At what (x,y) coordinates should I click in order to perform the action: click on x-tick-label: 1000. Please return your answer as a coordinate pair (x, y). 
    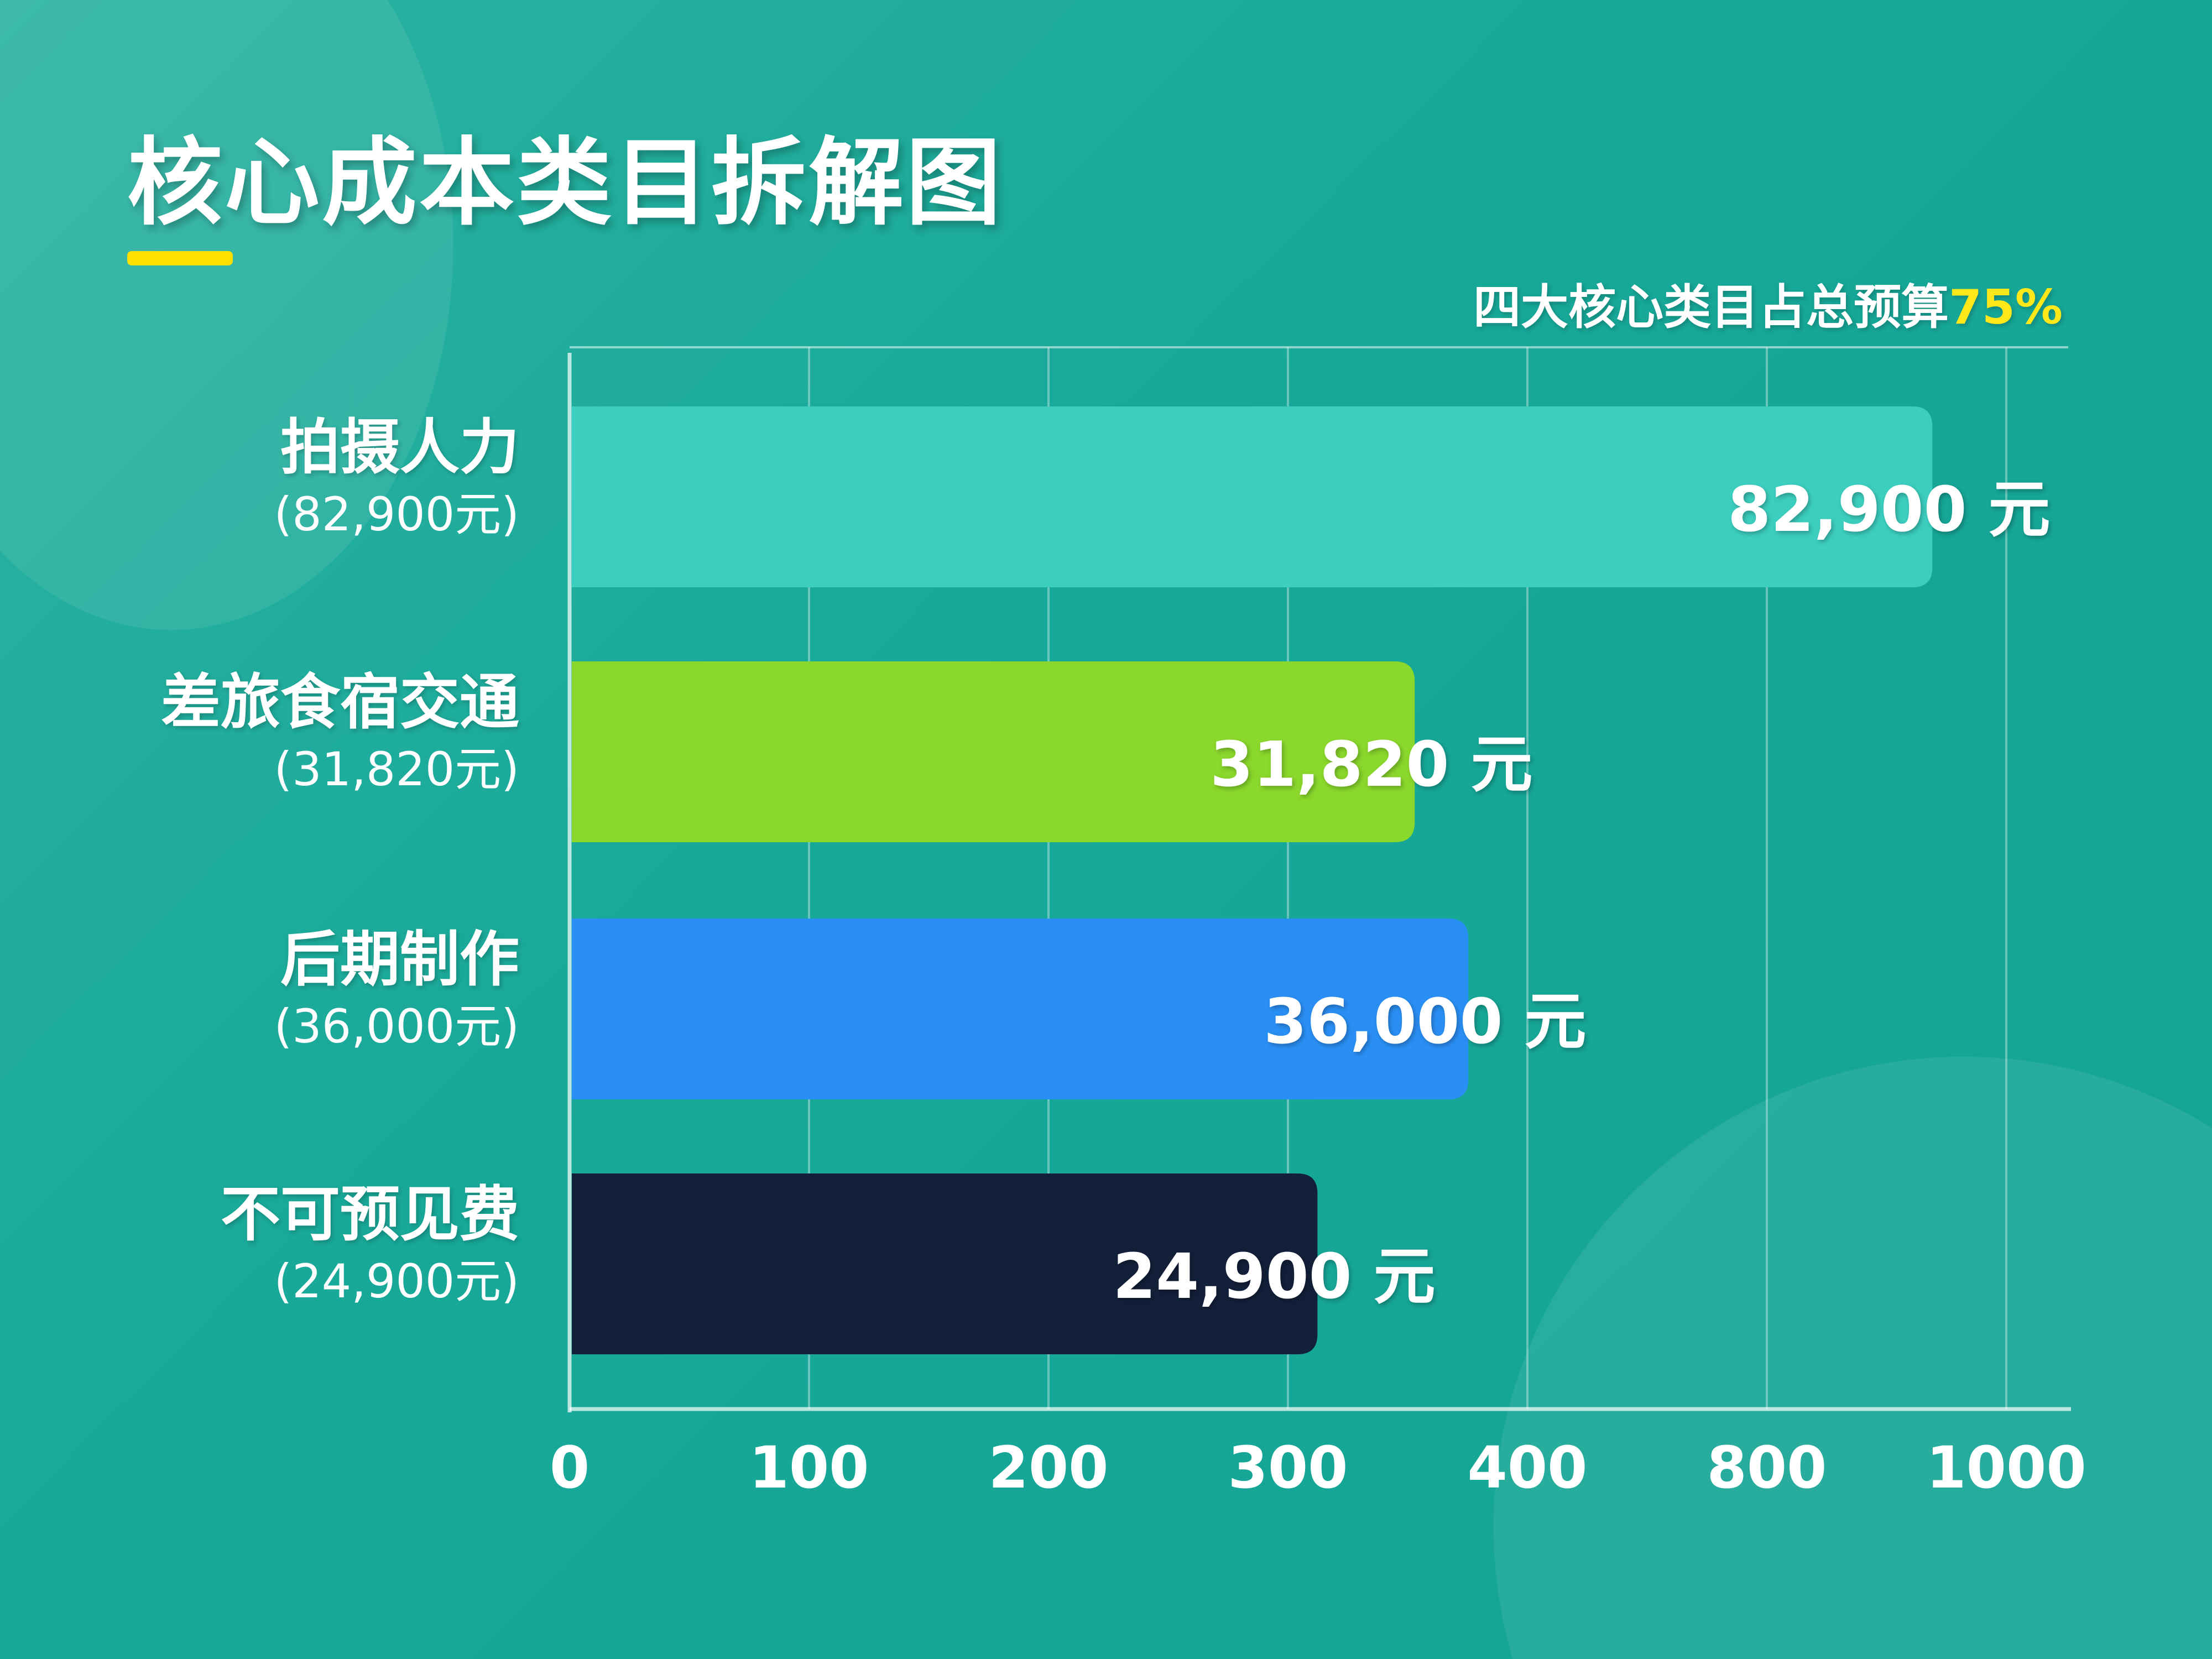
    Looking at the image, I should click on (2006, 1468).